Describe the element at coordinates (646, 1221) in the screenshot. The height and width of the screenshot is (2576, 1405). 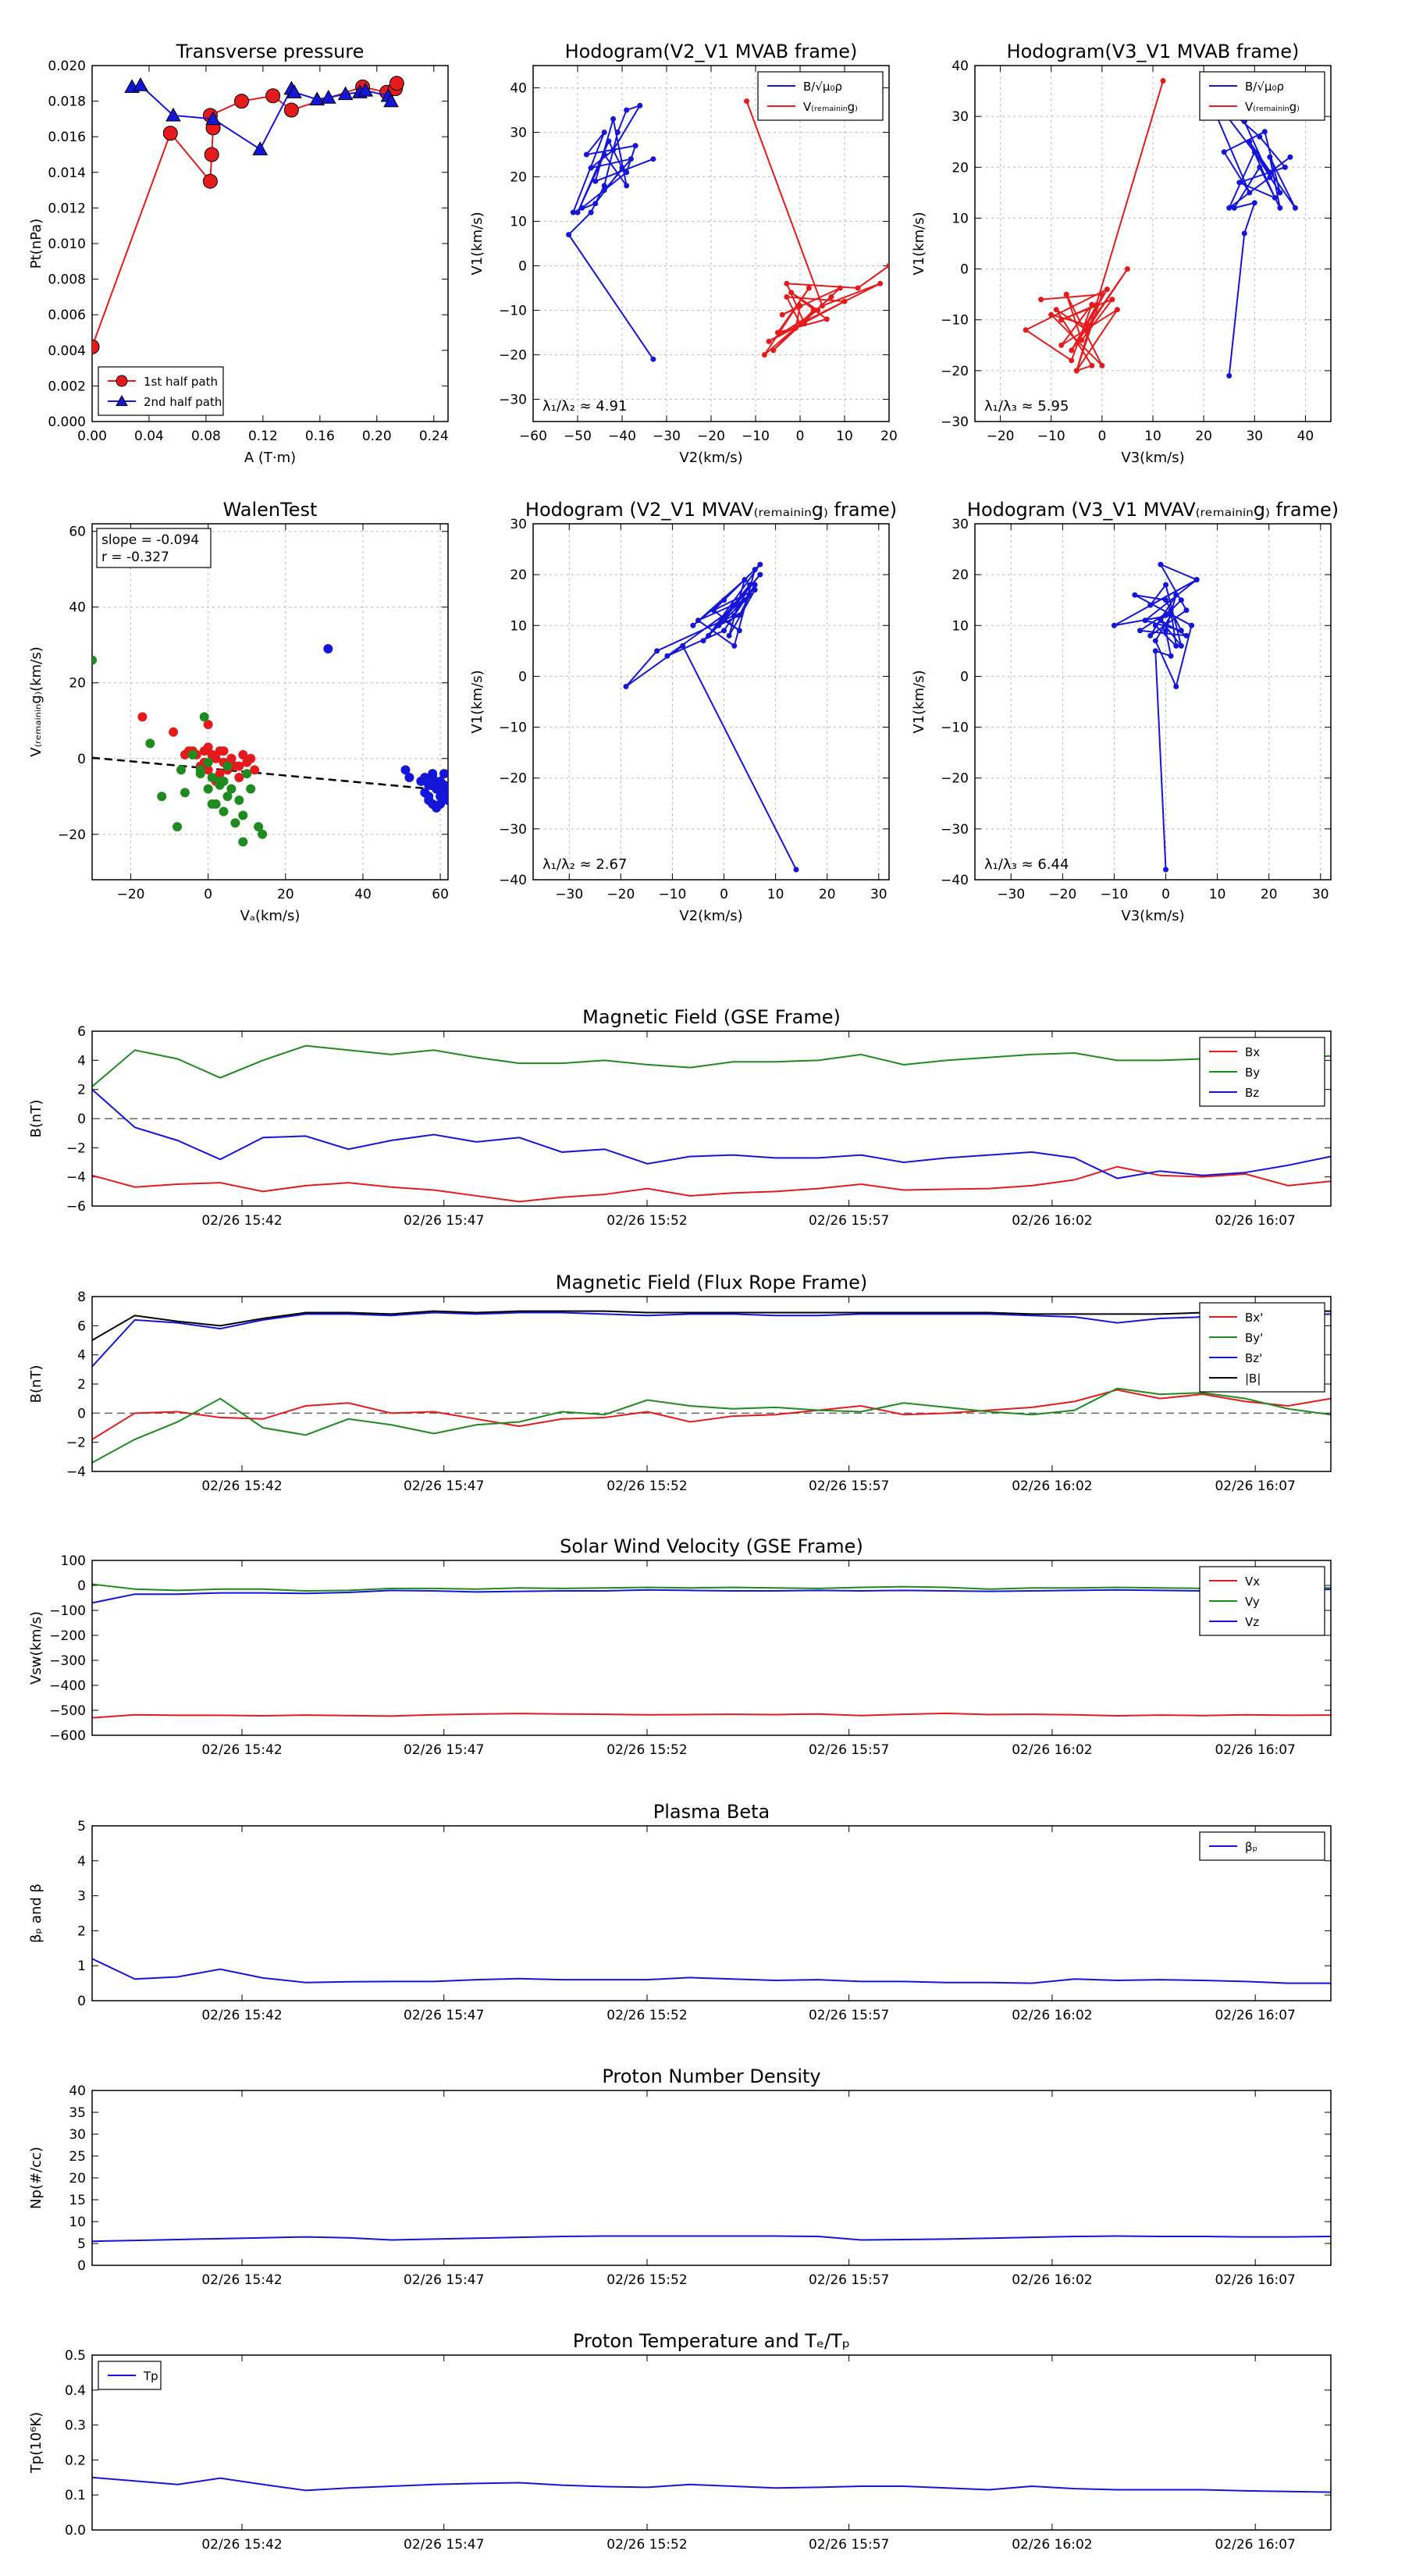
I see `x-tick-label: 02/26 15:52` at that location.